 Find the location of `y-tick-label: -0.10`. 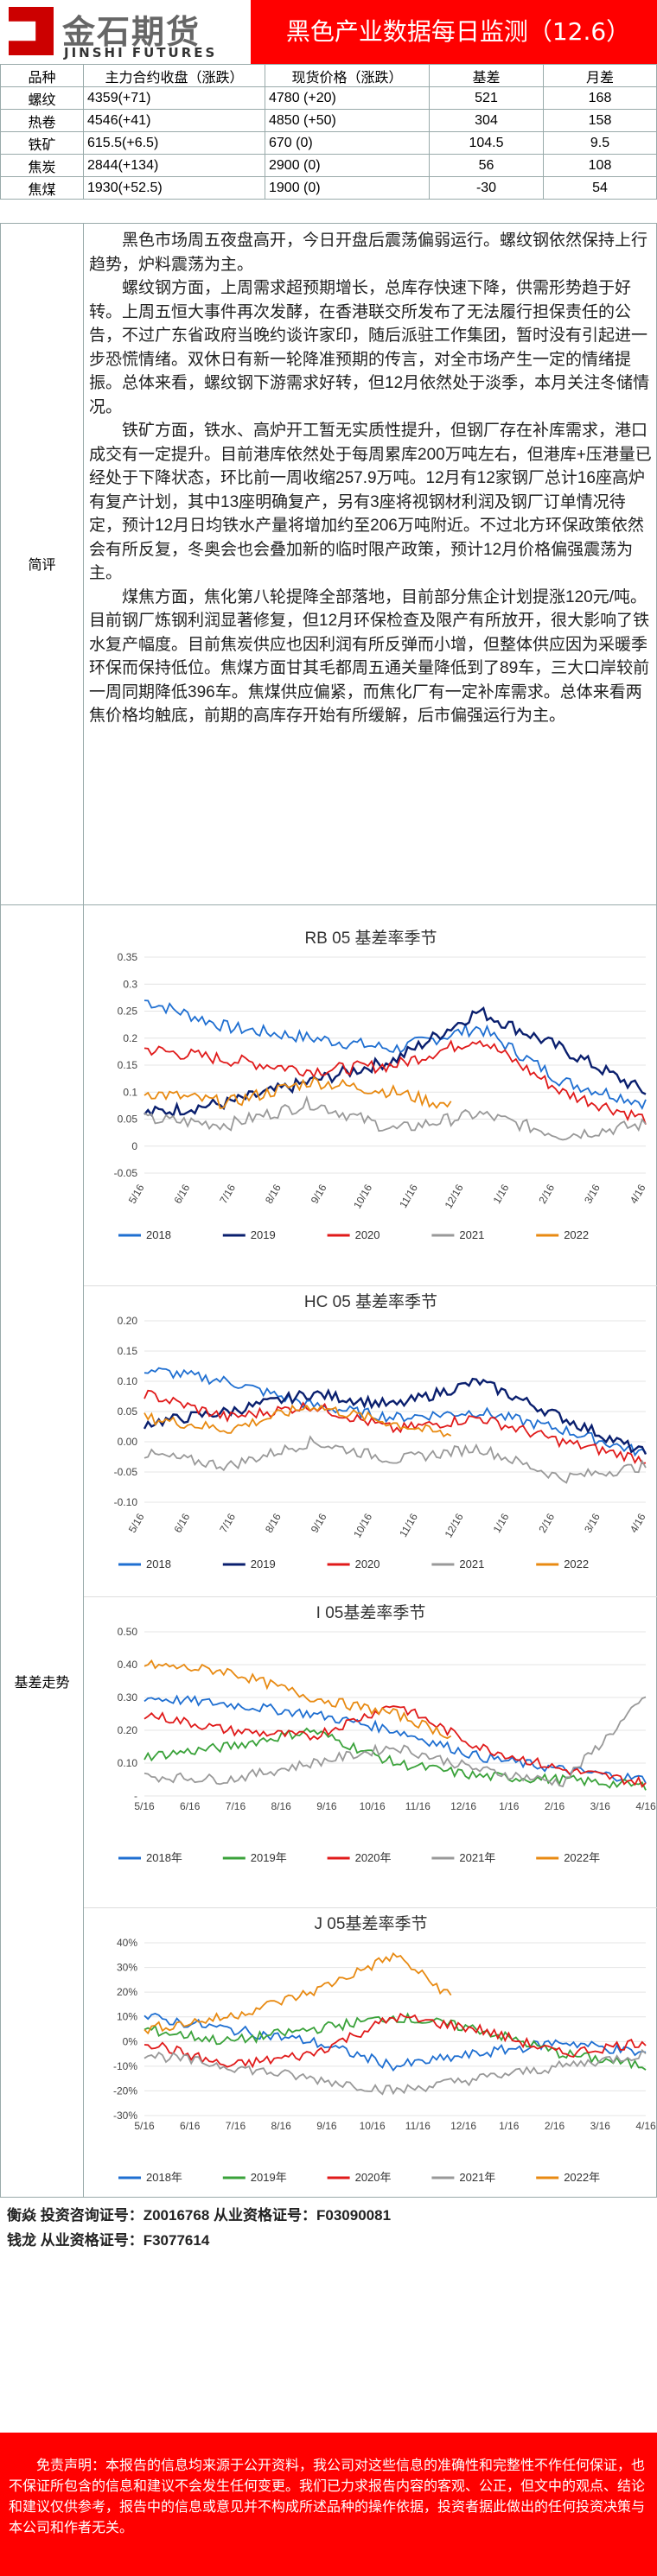

y-tick-label: -0.10 is located at coordinates (126, 1502).